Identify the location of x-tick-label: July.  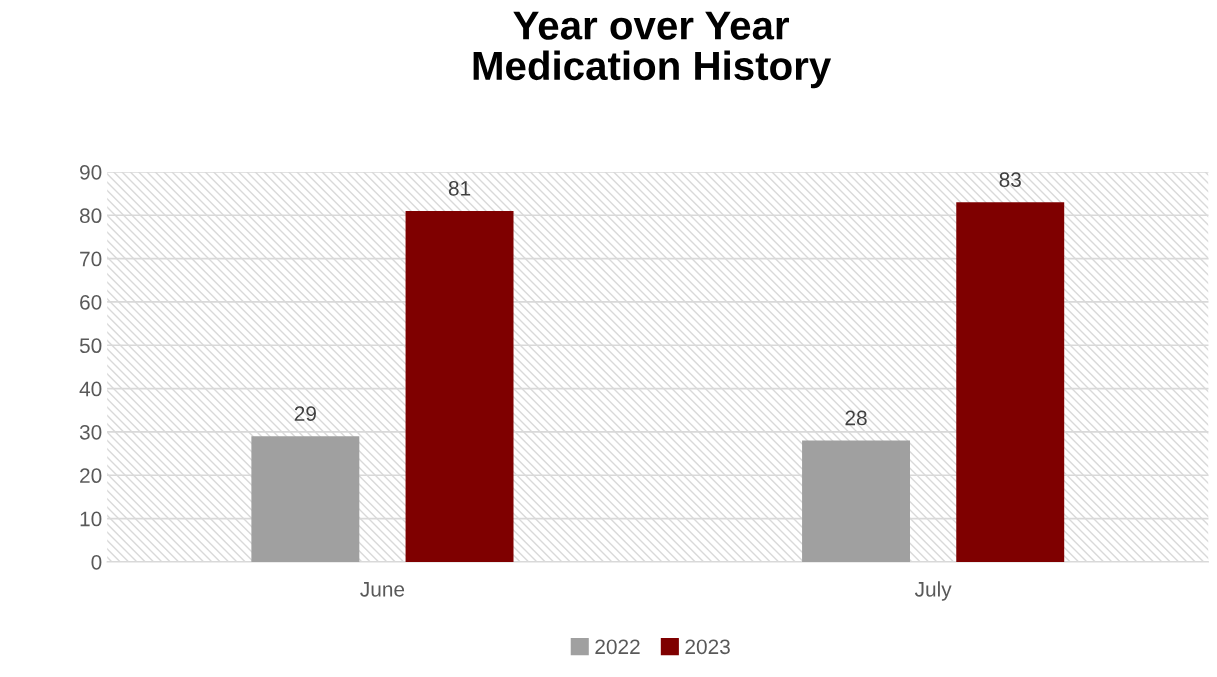
(933, 591).